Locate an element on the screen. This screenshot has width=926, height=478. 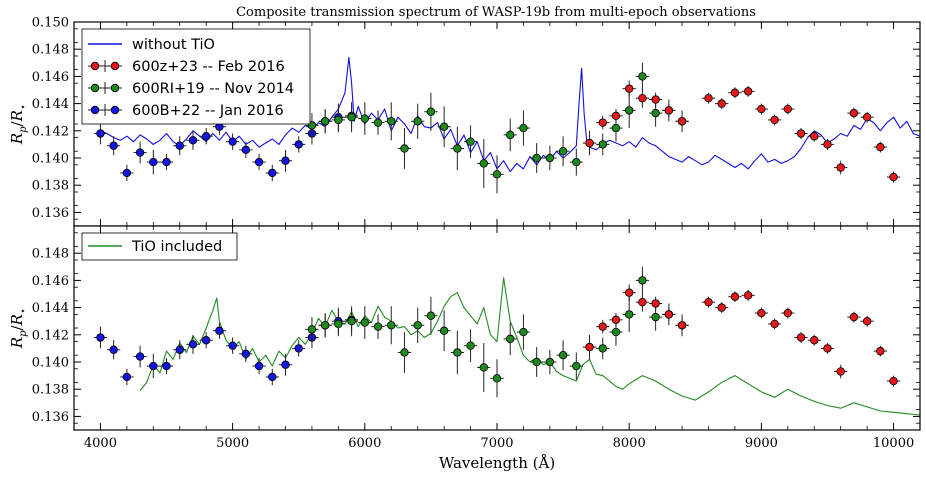
x-axis-label: Wavelength (Å) is located at coordinates (497, 463).